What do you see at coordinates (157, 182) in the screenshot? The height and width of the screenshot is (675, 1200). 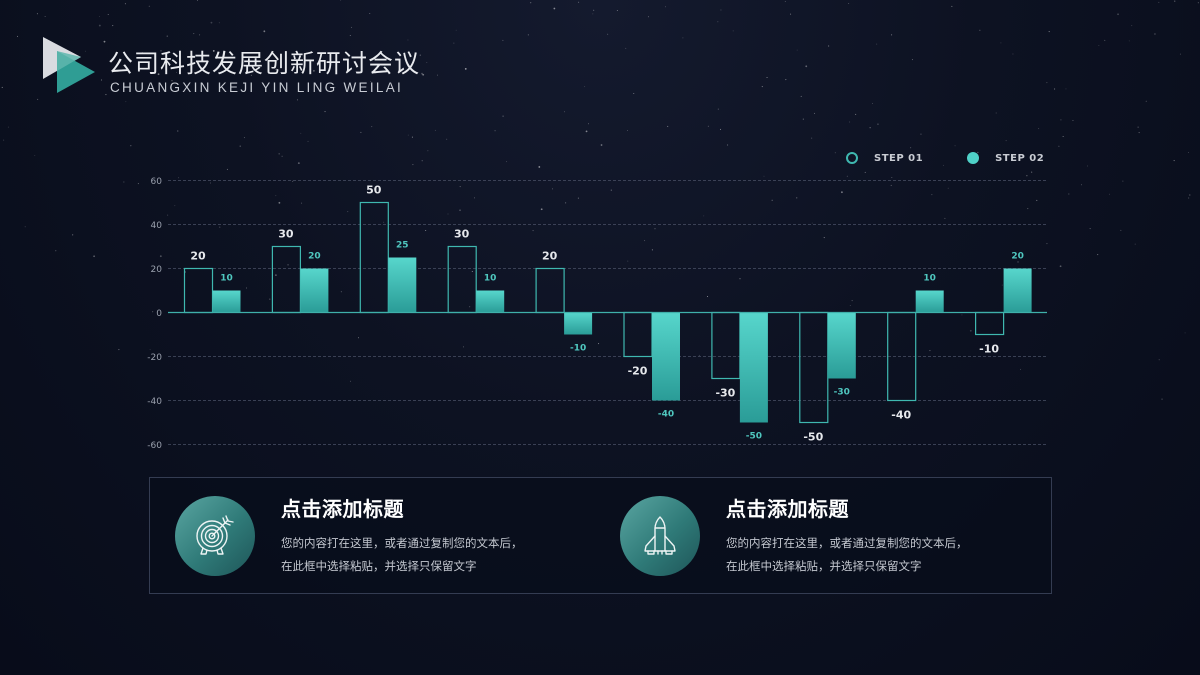 I see `y-tick-label: 60` at bounding box center [157, 182].